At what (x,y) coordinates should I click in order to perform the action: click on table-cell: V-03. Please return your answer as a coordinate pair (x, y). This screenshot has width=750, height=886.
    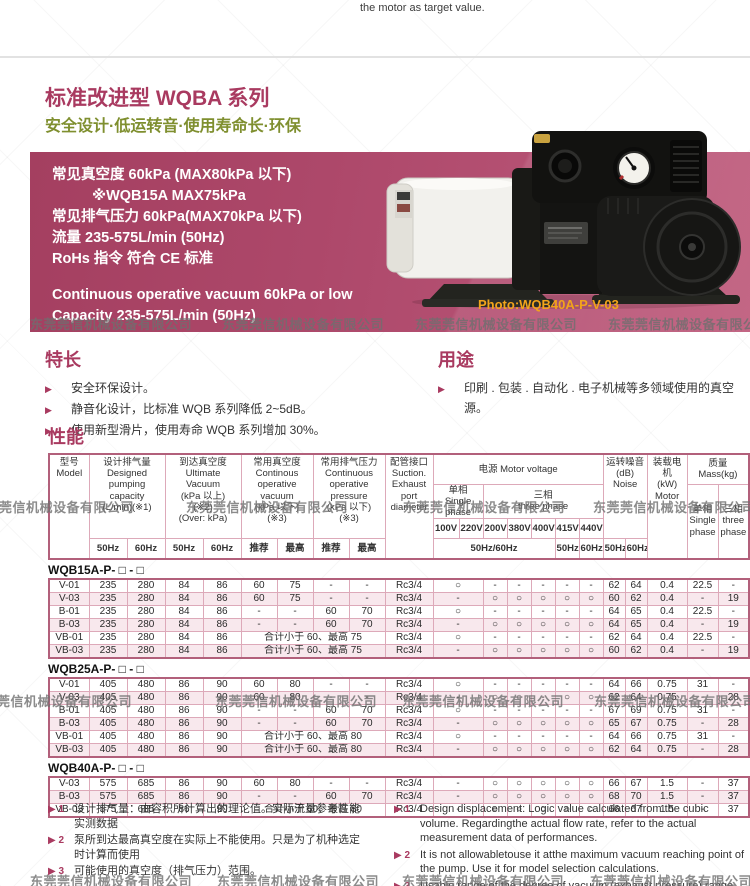
    Looking at the image, I should click on (69, 598).